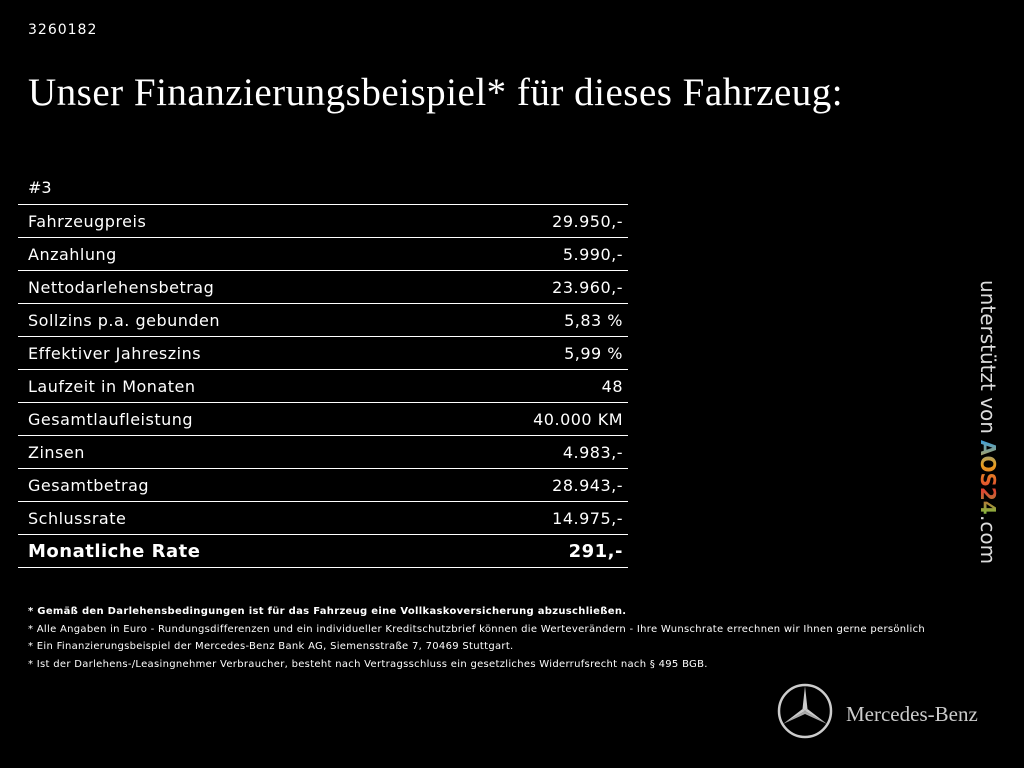  What do you see at coordinates (112, 386) in the screenshot?
I see `row-label: Laufzeit in Monaten` at bounding box center [112, 386].